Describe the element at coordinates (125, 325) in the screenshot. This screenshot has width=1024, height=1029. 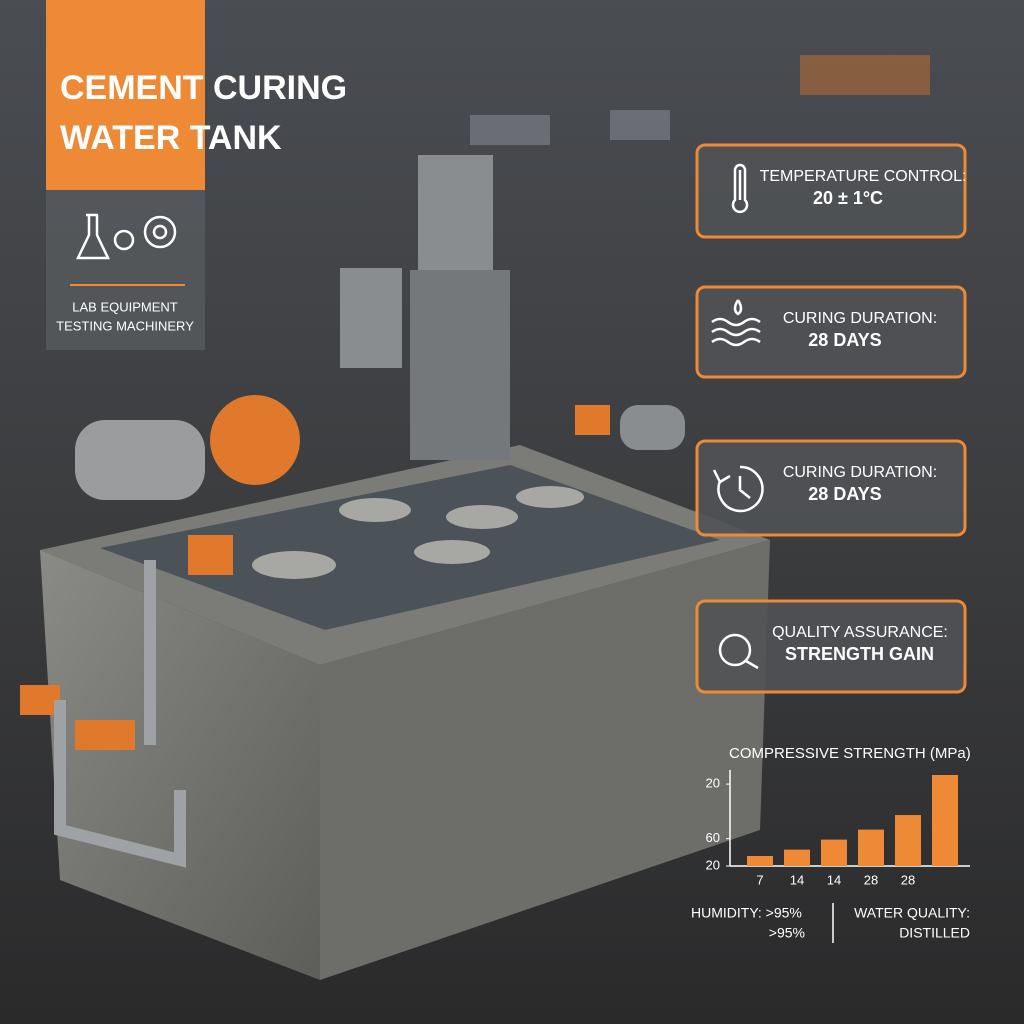
I see `sidebar-line: TESTING MACHINERY` at that location.